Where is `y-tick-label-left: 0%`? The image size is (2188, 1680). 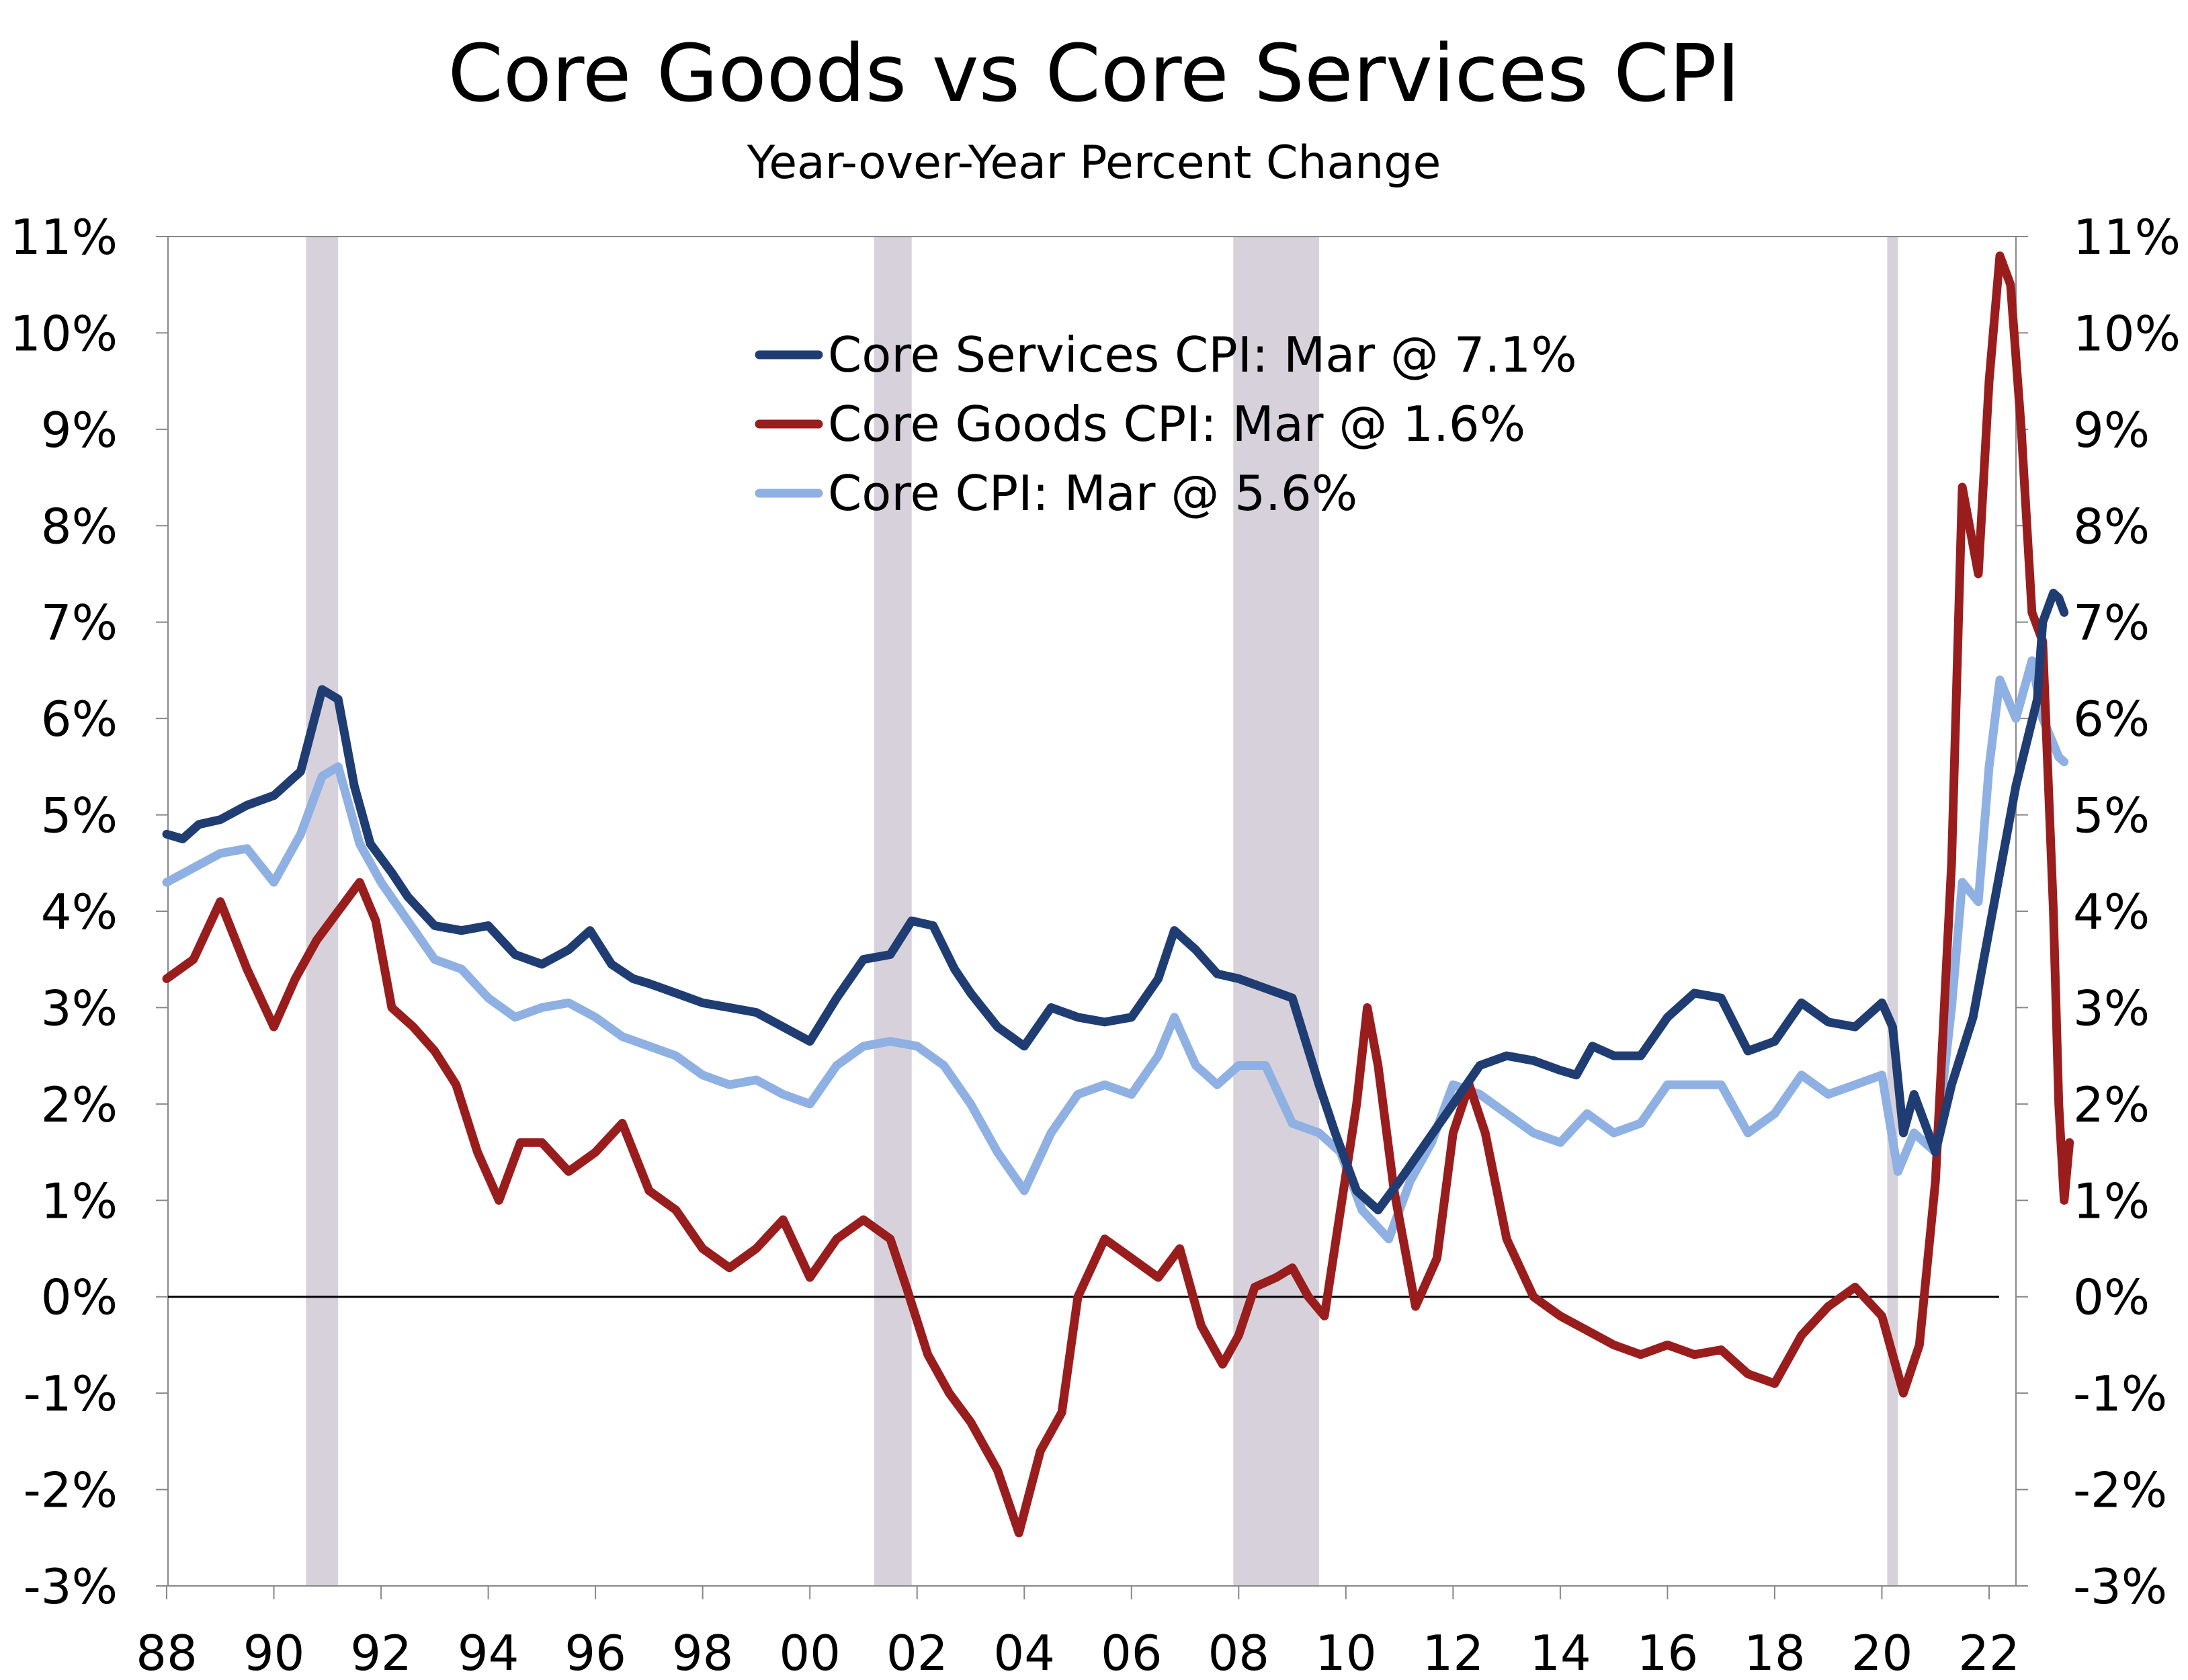 y-tick-label-left: 0% is located at coordinates (79, 1298).